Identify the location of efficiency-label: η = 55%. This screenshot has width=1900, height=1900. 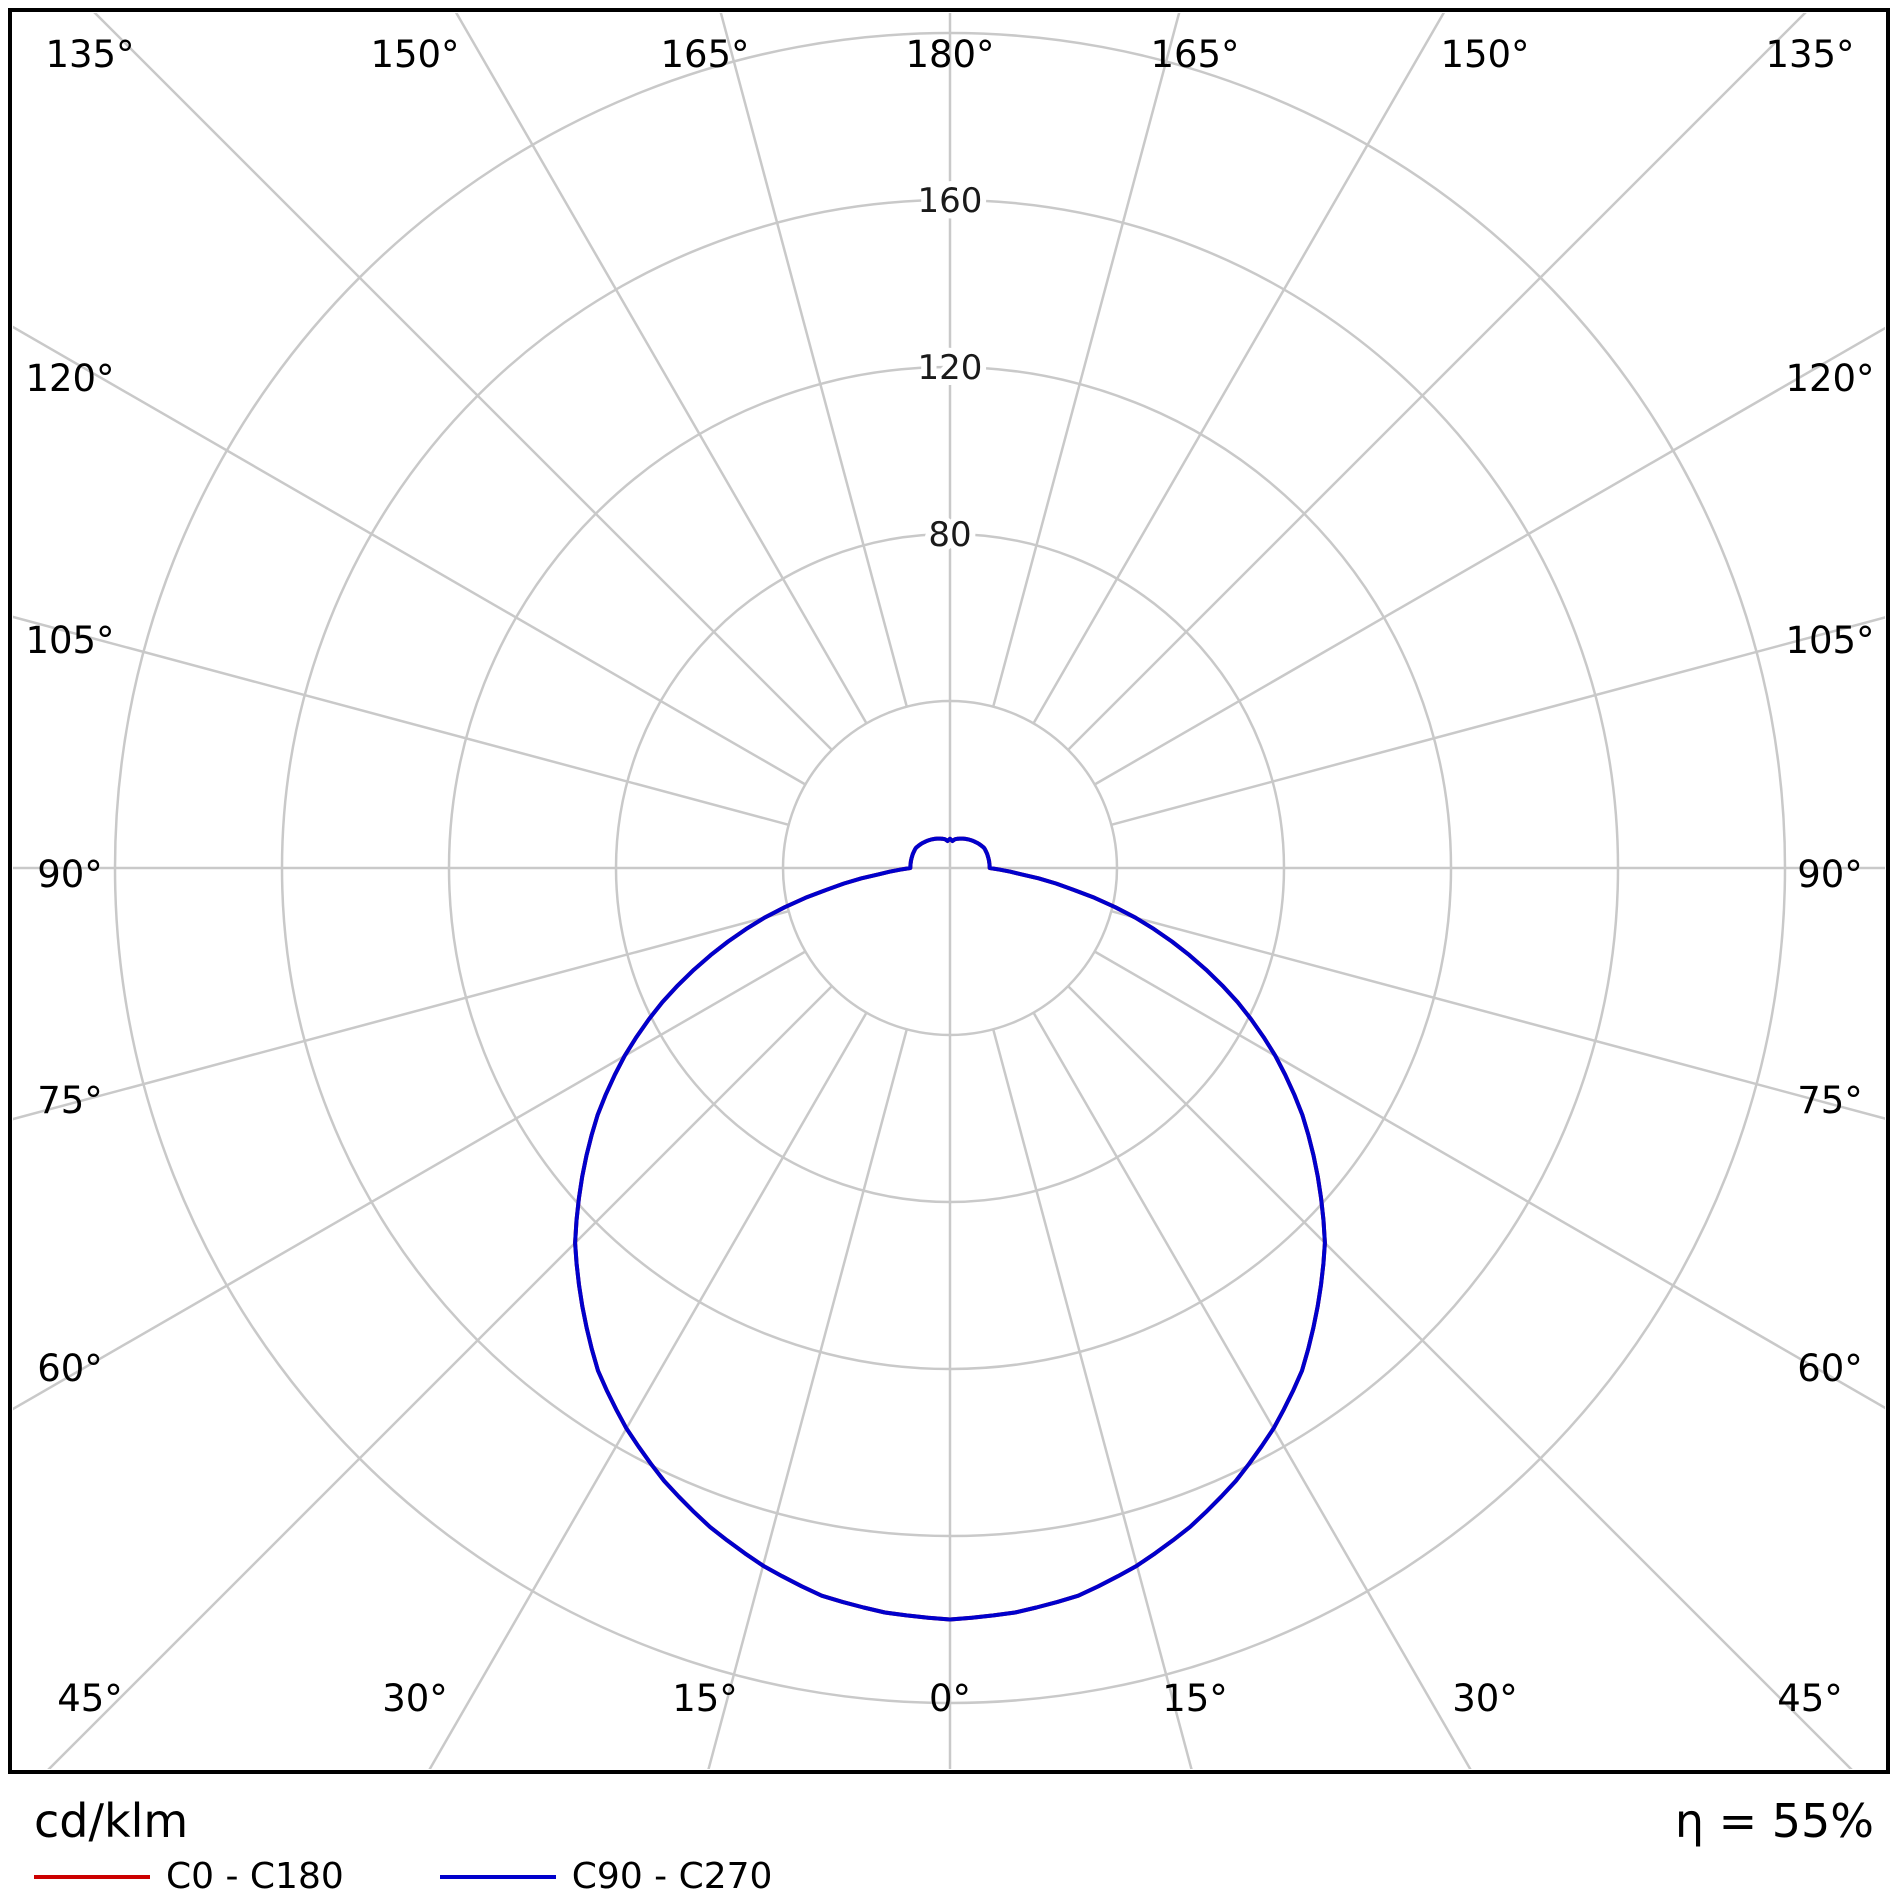
(1774, 1821).